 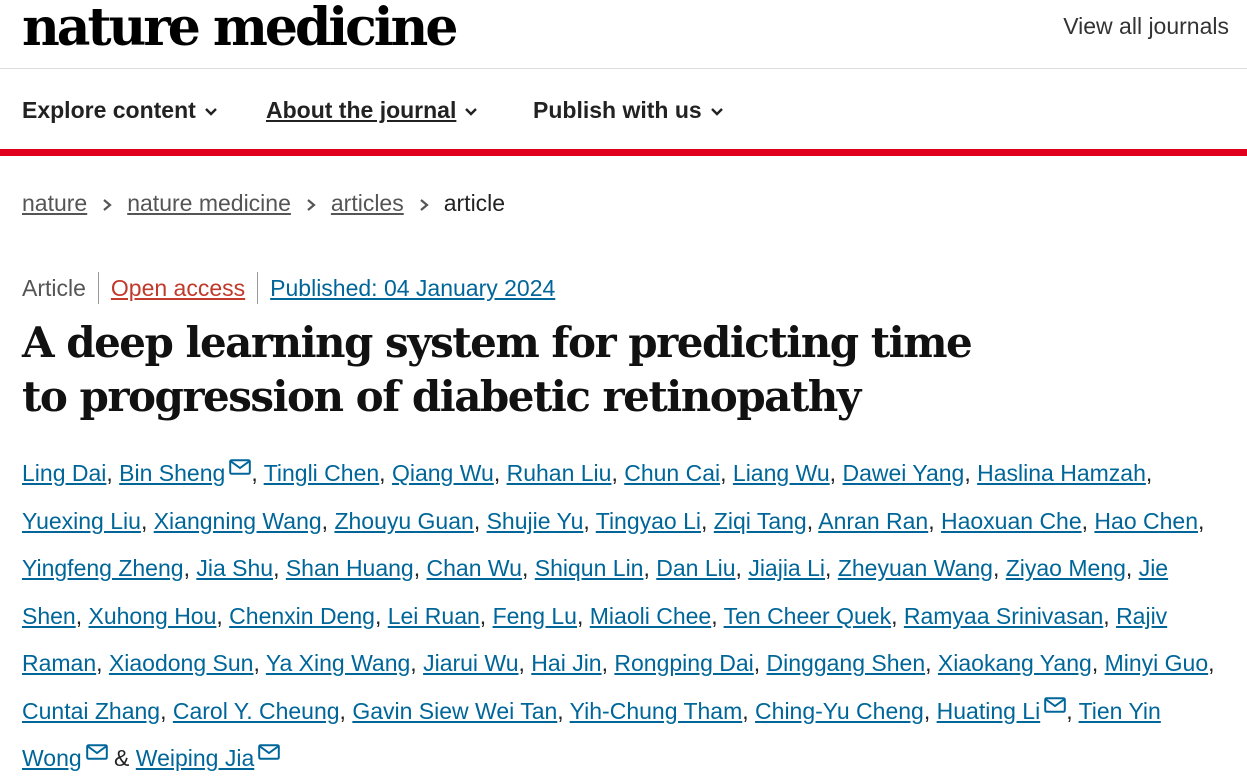 I want to click on author-link: Dinggang Shen, so click(x=846, y=663).